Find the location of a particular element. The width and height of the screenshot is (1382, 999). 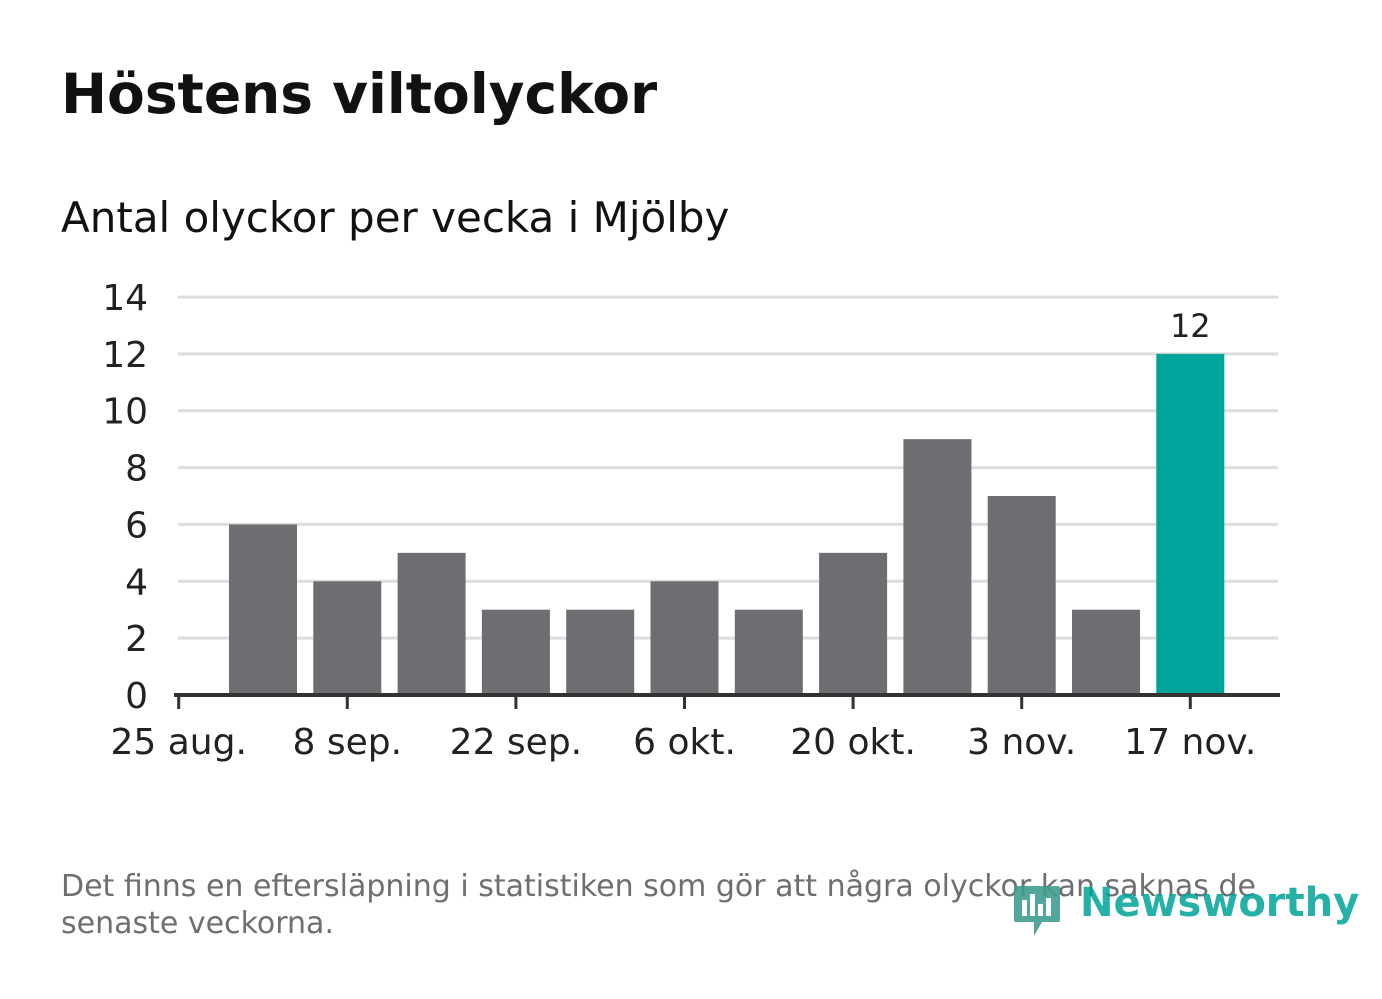

x-tick-label: 25 aug. is located at coordinates (178, 742).